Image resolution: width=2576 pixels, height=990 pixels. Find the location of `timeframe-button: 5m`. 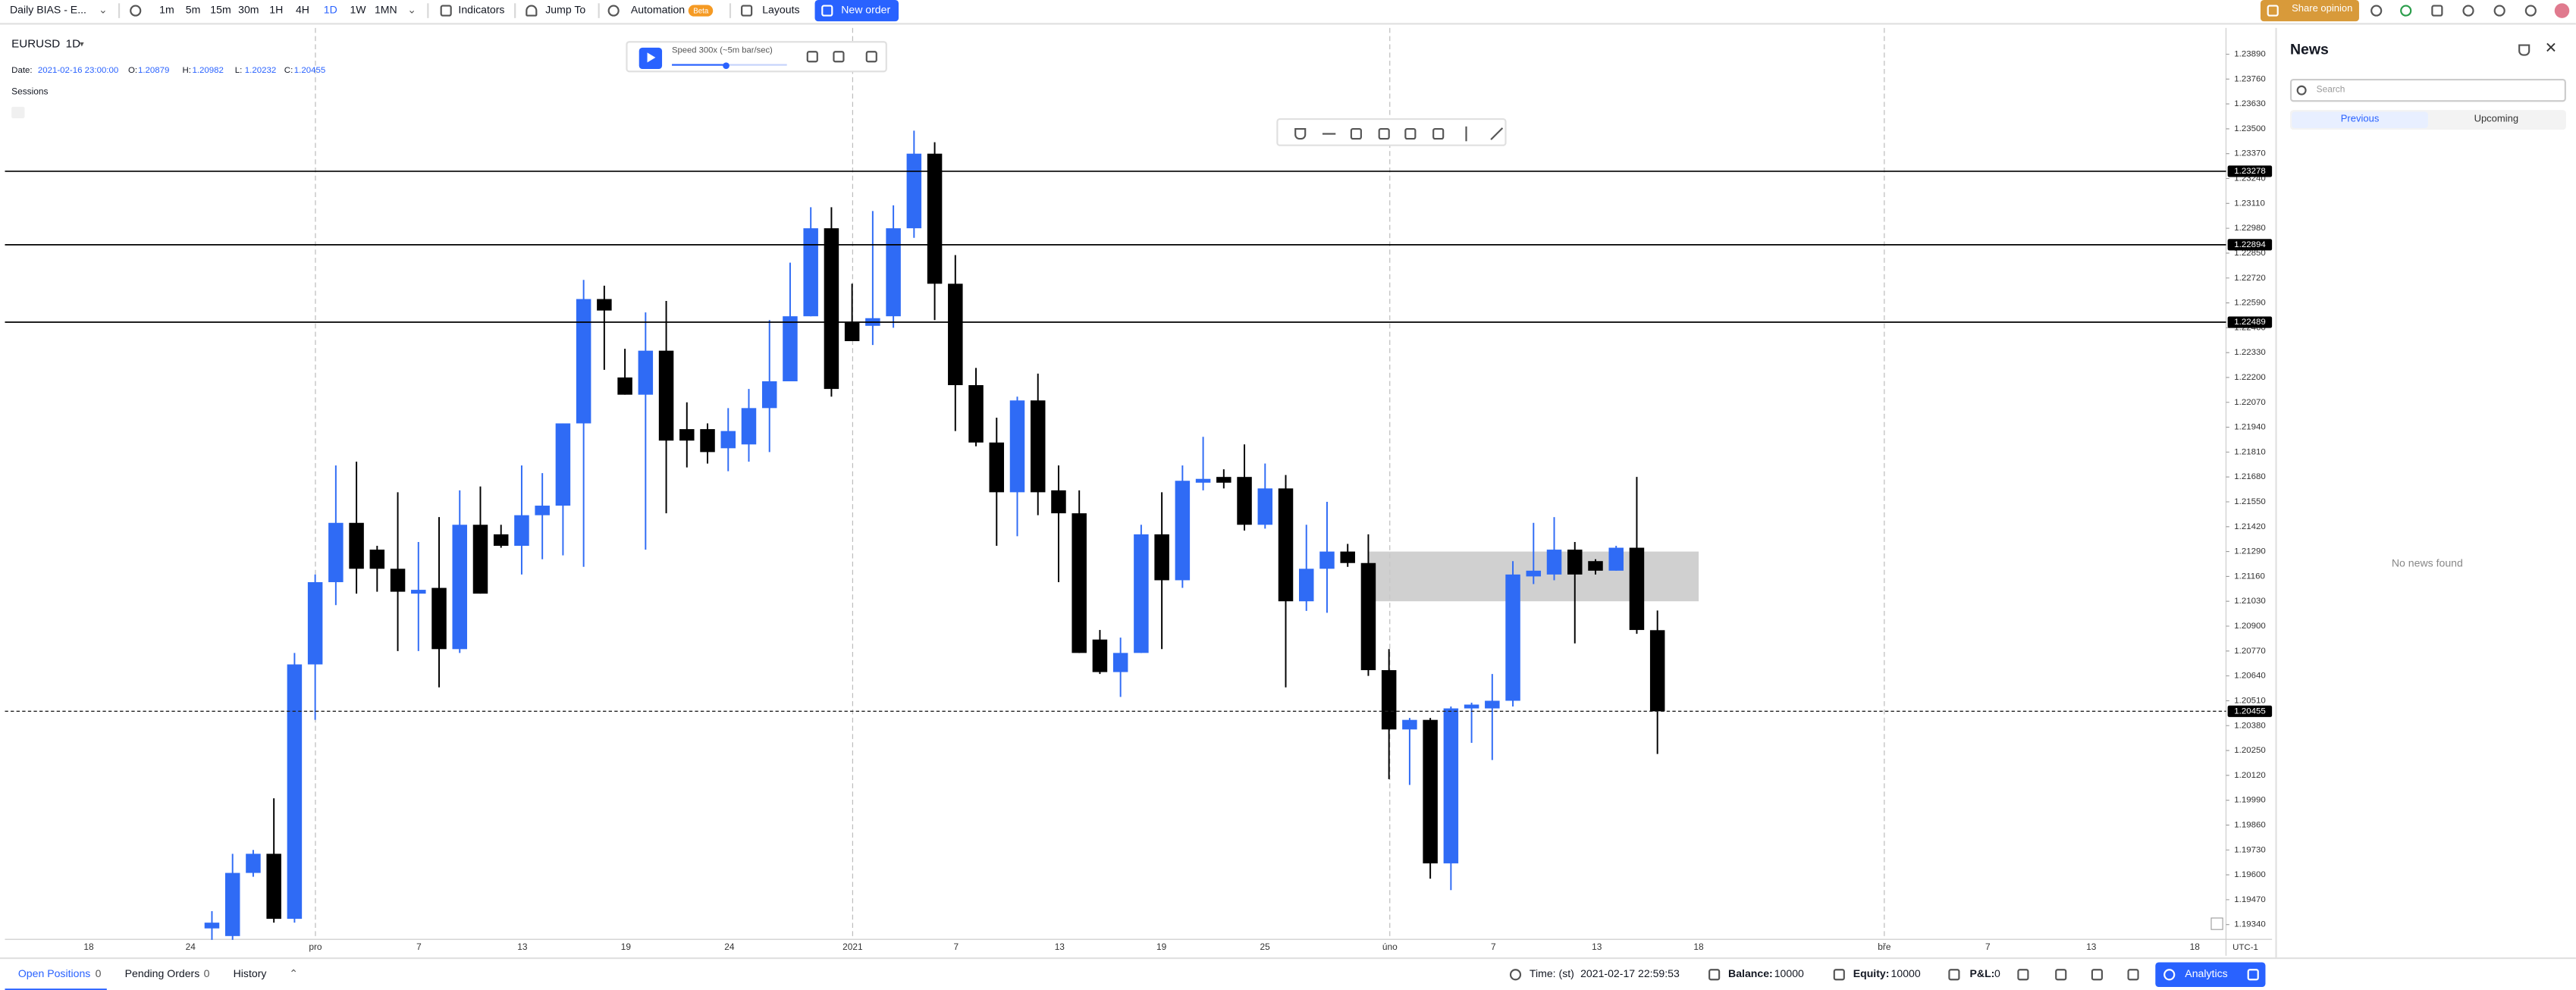

timeframe-button: 5m is located at coordinates (193, 11).